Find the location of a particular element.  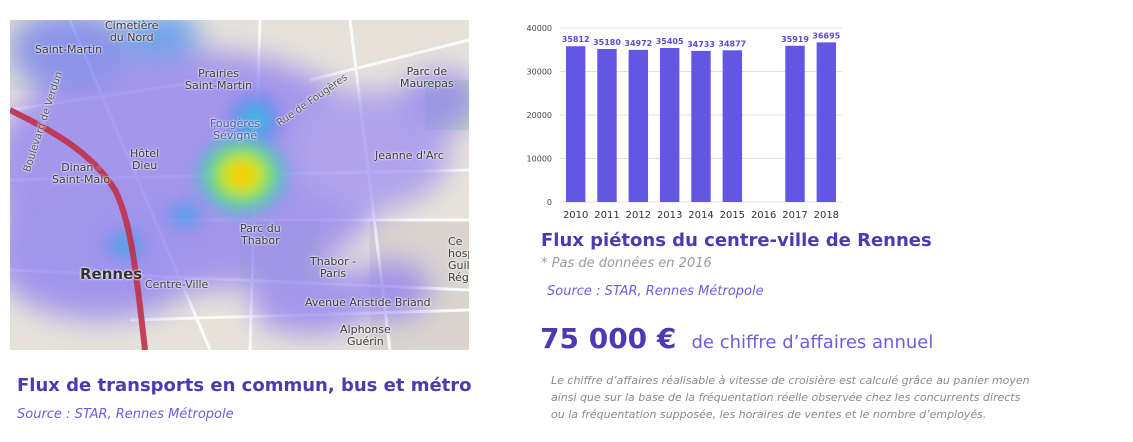

x-tick-label: 2015 is located at coordinates (732, 215).